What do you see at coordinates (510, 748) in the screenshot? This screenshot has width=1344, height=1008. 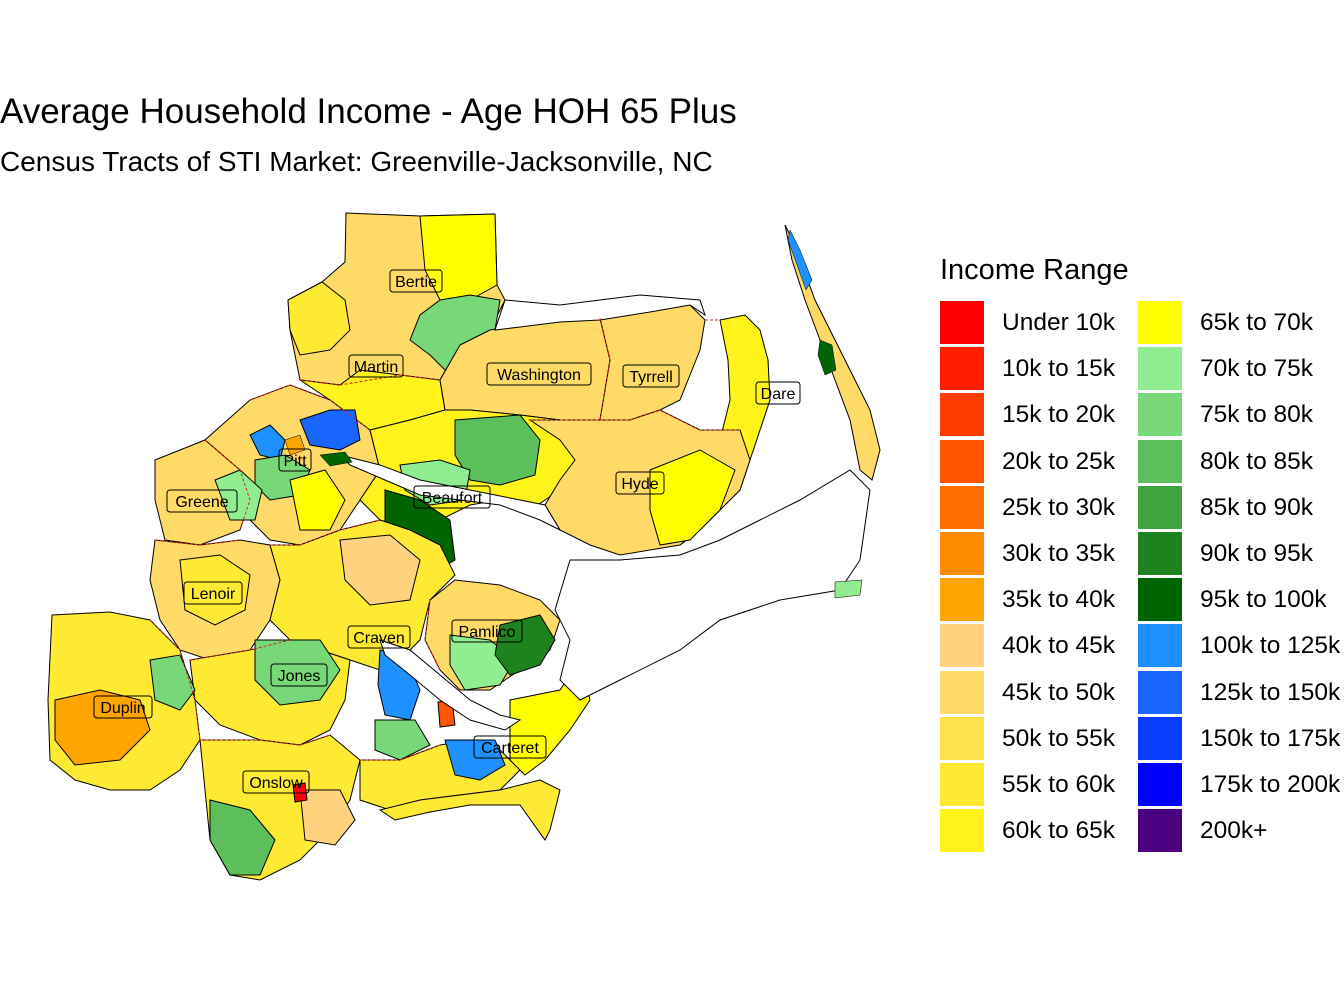 I see `county-label-text: Carteret` at bounding box center [510, 748].